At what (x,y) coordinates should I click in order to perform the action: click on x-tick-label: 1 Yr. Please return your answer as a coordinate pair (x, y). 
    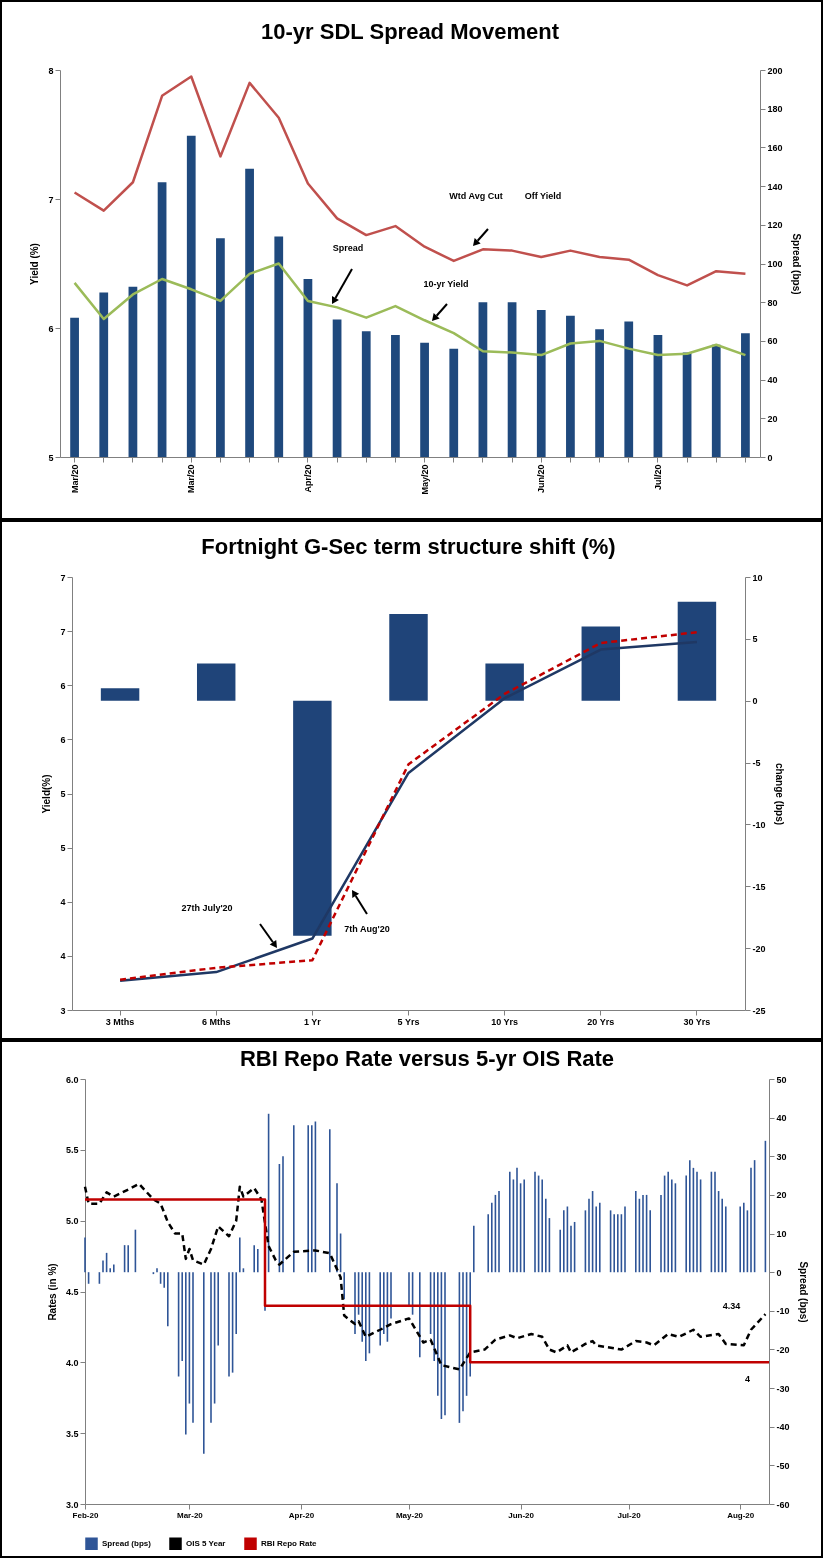
    Looking at the image, I should click on (312, 1021).